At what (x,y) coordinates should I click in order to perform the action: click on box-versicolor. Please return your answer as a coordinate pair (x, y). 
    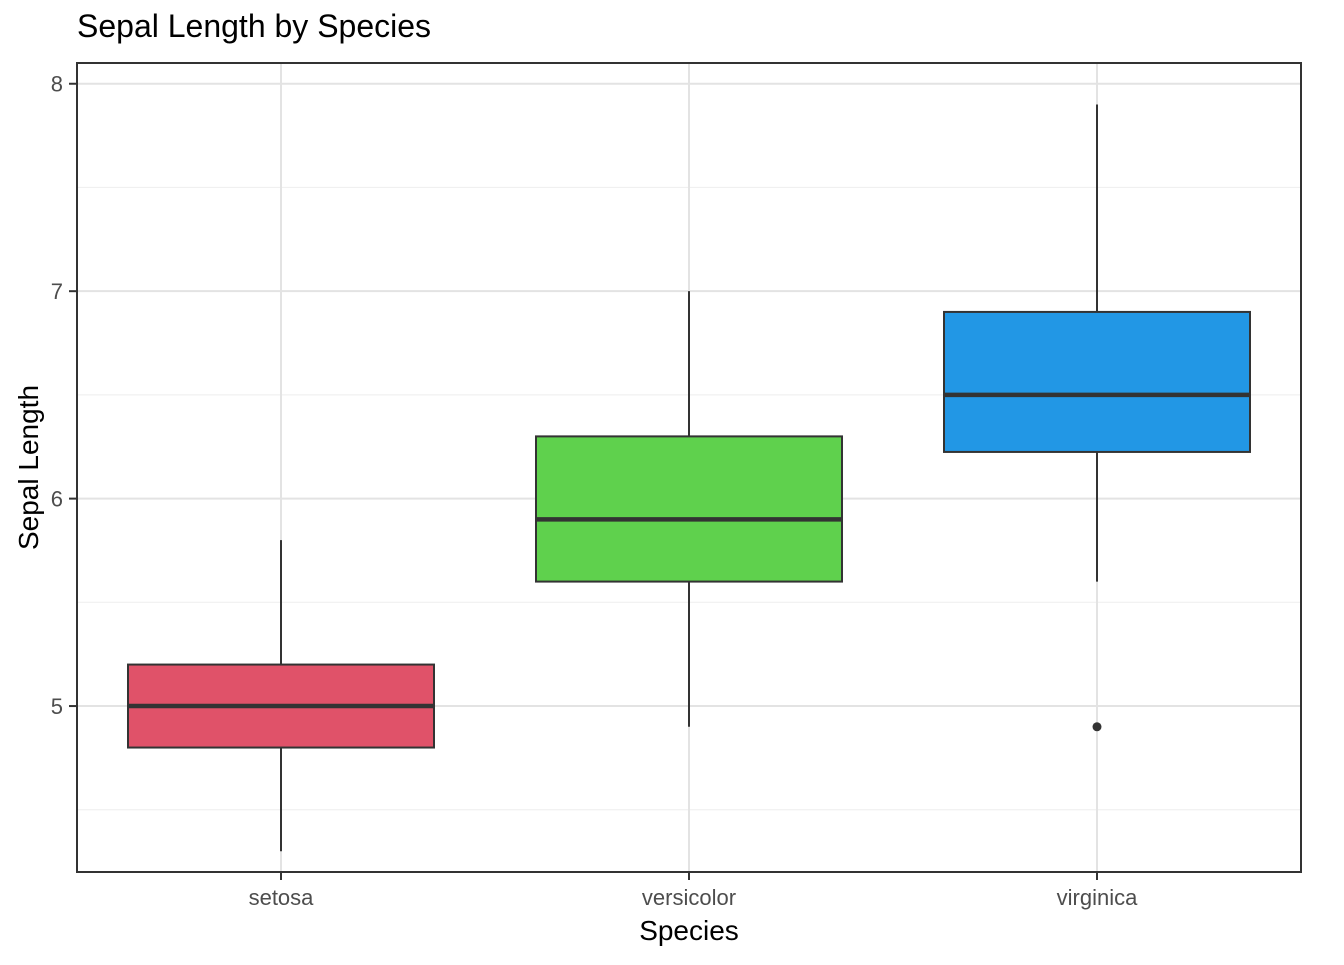
    Looking at the image, I should click on (689, 509).